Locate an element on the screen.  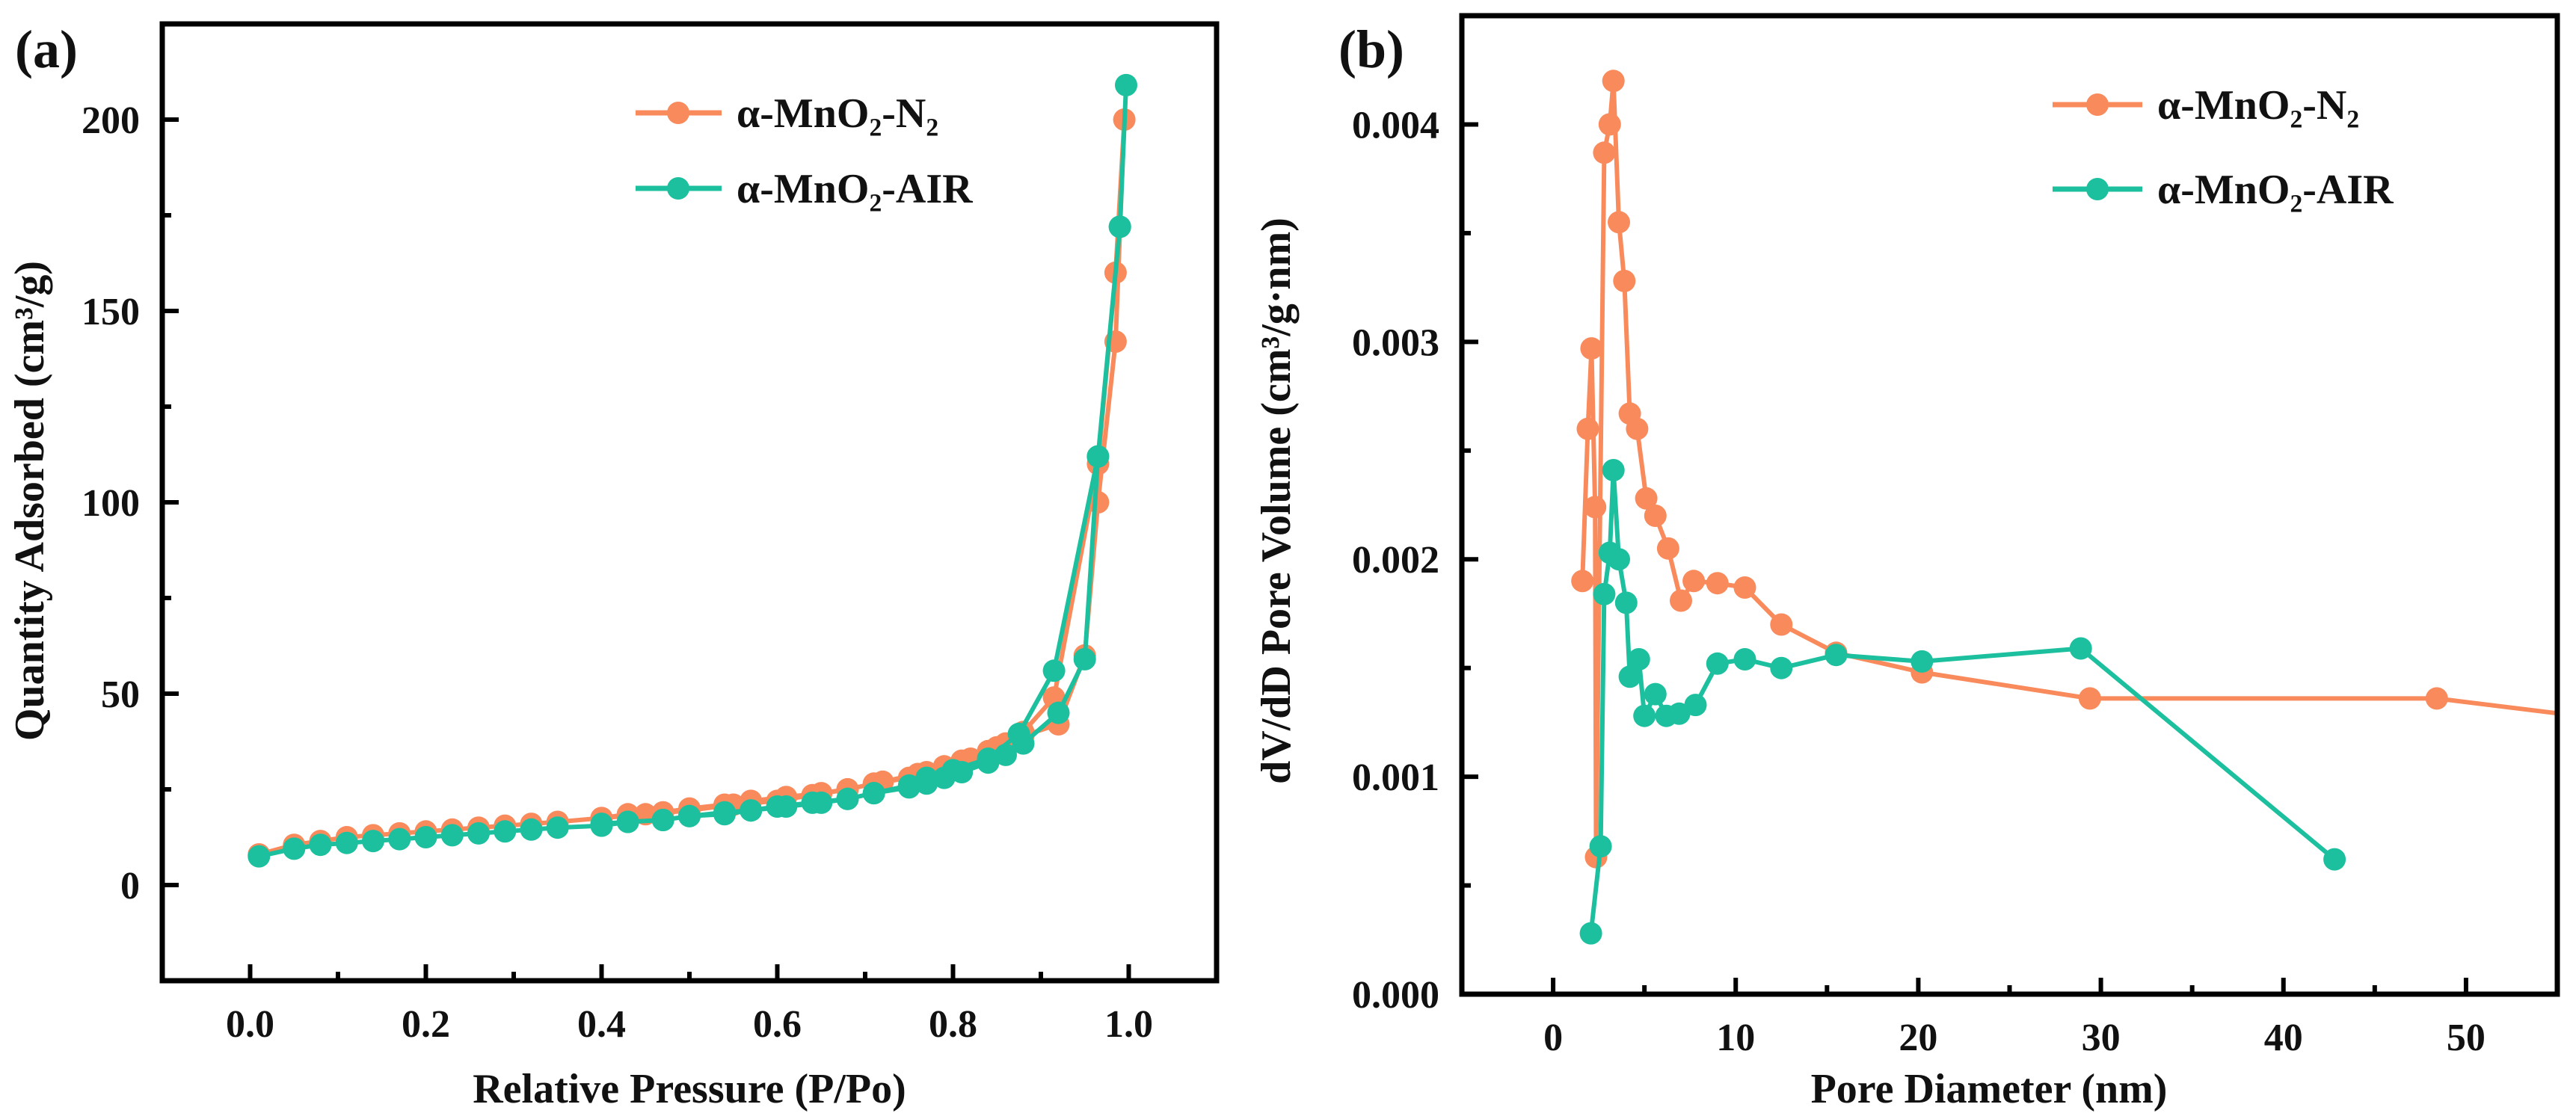
x-tick-label: 1.0 is located at coordinates (1128, 1024).